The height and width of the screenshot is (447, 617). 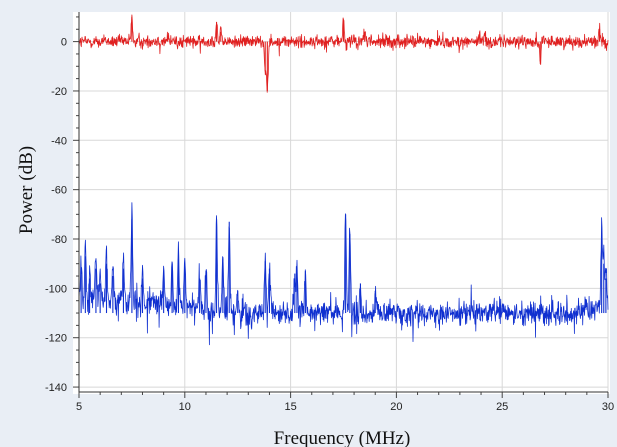 I want to click on y-tick-label: -100, so click(x=56, y=289).